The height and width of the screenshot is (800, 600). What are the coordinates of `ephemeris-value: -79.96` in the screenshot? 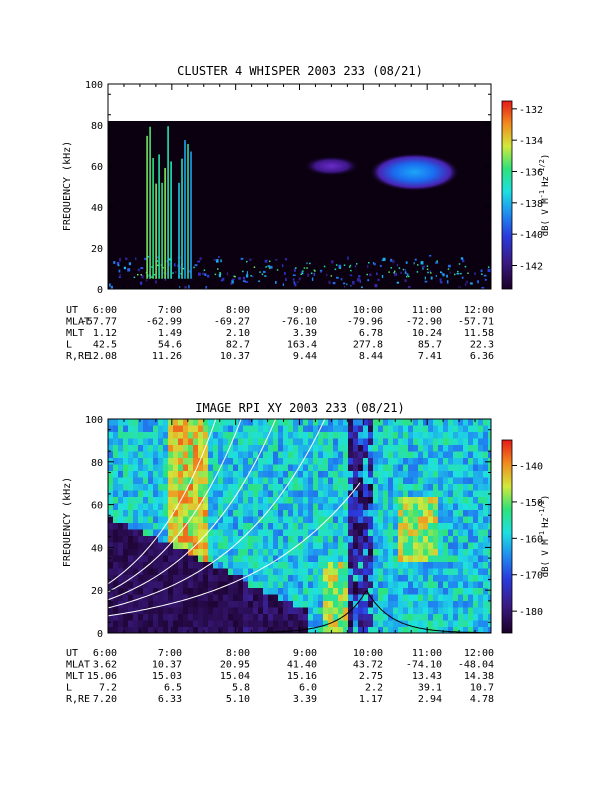 It's located at (365, 322).